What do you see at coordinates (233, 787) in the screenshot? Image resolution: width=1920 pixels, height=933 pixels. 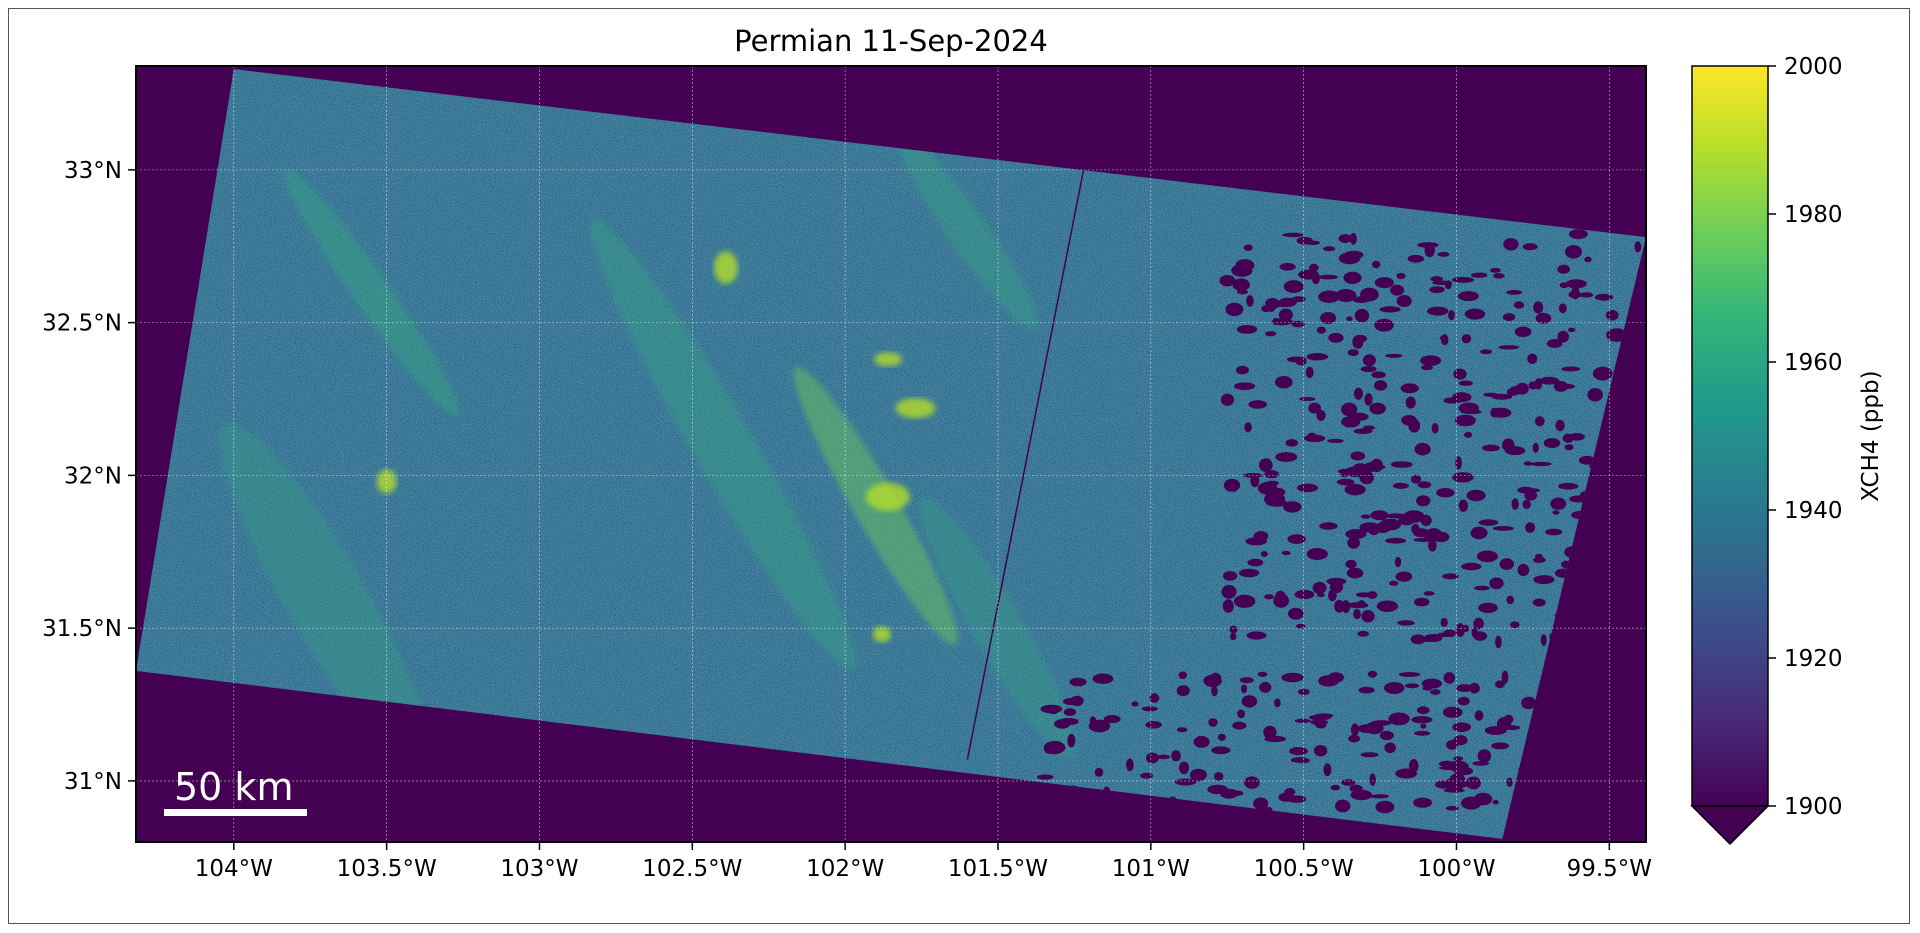 I see `scale-bar-label: 50 km` at bounding box center [233, 787].